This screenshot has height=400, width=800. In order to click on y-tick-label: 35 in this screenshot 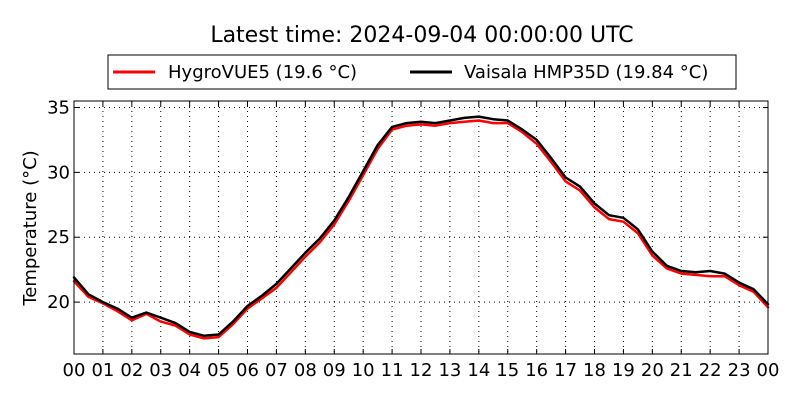, I will do `click(58, 107)`.